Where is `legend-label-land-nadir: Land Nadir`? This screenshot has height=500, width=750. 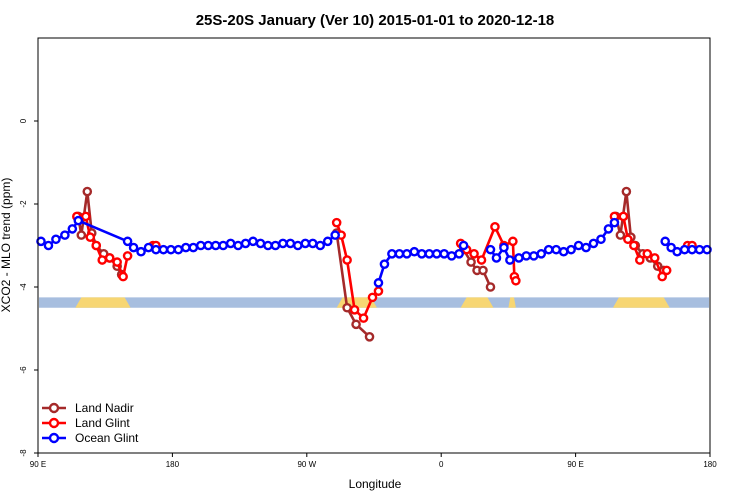
legend-label-land-nadir: Land Nadir is located at coordinates (104, 408).